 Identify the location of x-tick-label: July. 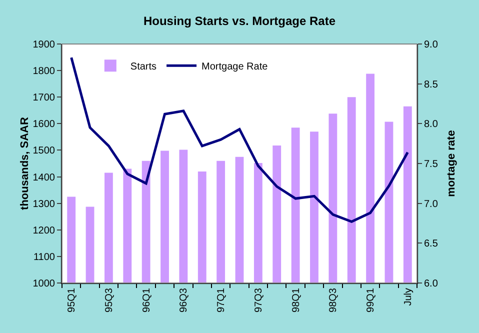
(408, 297).